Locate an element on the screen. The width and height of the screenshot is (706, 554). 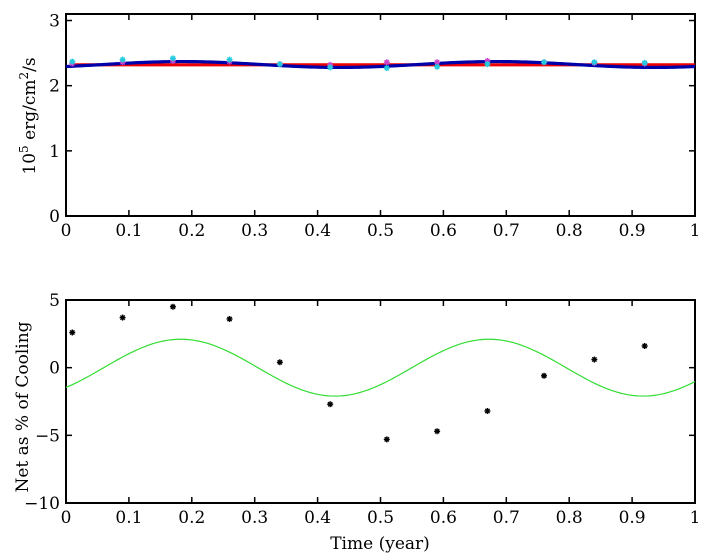
top-y-label-mid: erg/cm is located at coordinates (30, 112).